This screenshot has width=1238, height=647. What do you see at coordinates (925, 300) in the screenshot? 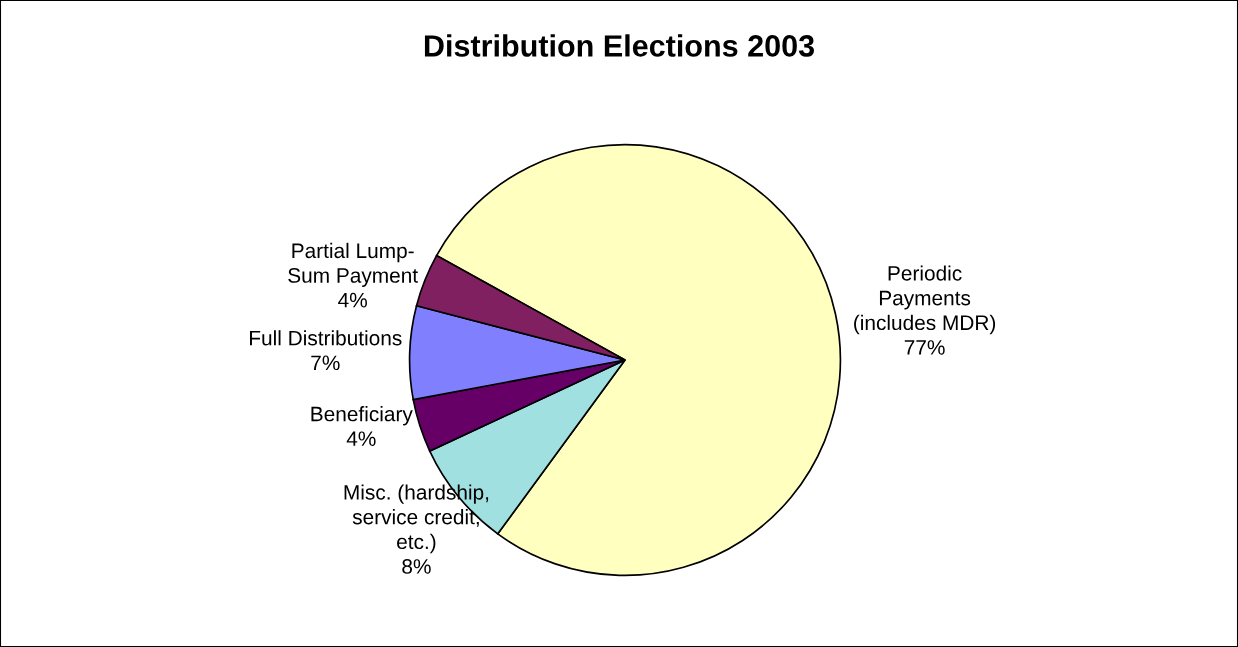
I see `slice-label: Periodic Payments (includes MDR)` at bounding box center [925, 300].